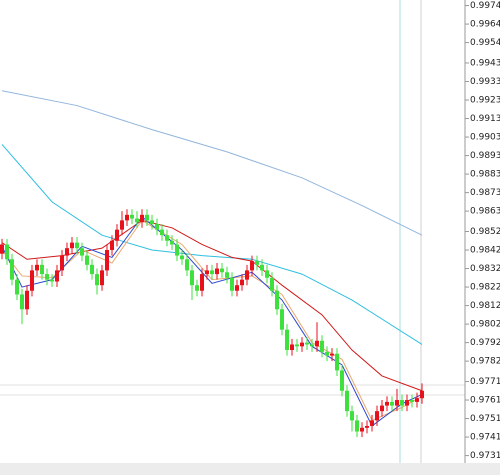 Image resolution: width=500 pixels, height=475 pixels. Describe the element at coordinates (485, 362) in the screenshot. I see `y-tick-label: 0.9782` at that location.